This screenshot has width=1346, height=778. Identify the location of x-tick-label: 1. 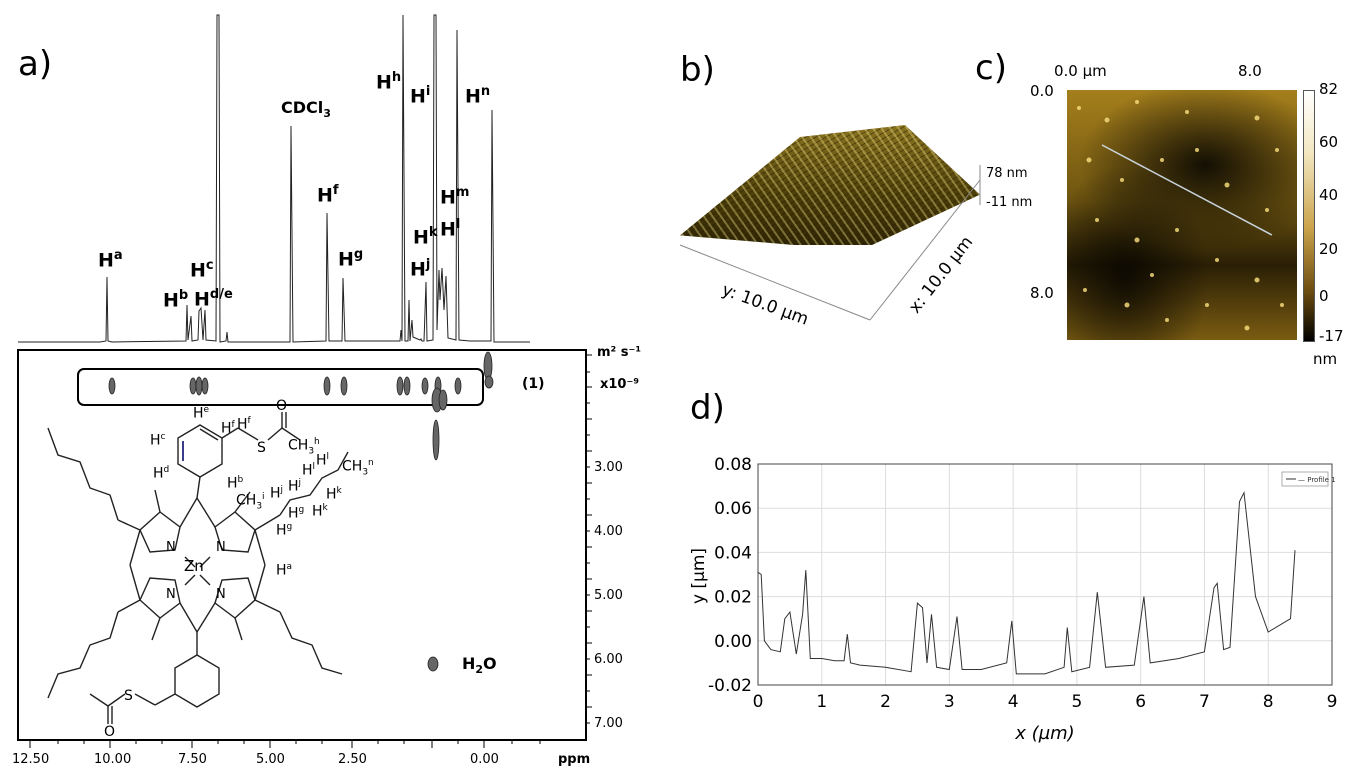
(821, 702).